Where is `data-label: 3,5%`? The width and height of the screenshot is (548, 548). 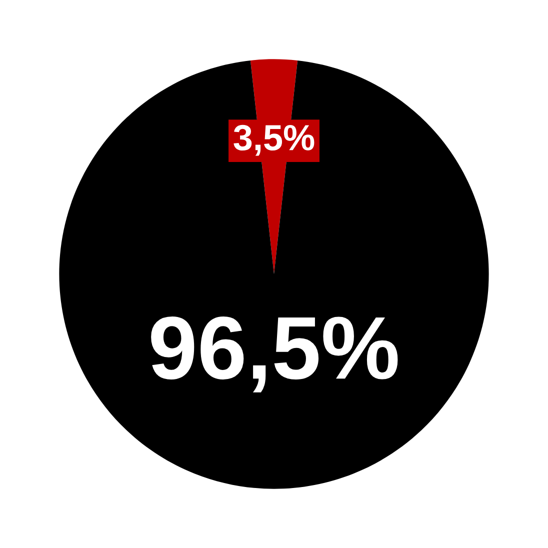
data-label: 3,5% is located at coordinates (274, 140).